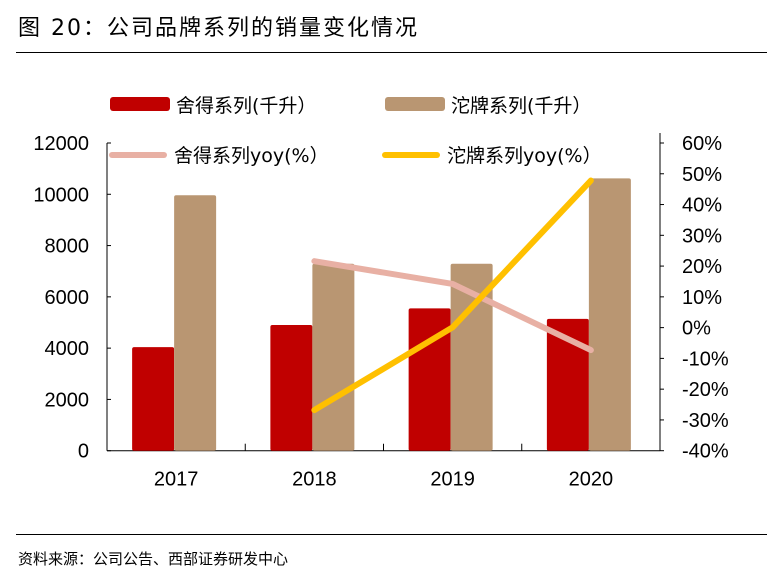 The height and width of the screenshot is (579, 783). What do you see at coordinates (61, 195) in the screenshot?
I see `left-tick-label: 10000` at bounding box center [61, 195].